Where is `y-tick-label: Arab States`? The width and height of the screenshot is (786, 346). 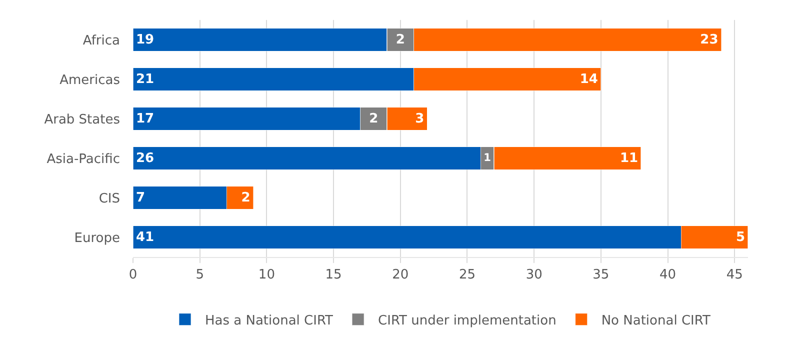 y-tick-label: Arab States is located at coordinates (82, 120).